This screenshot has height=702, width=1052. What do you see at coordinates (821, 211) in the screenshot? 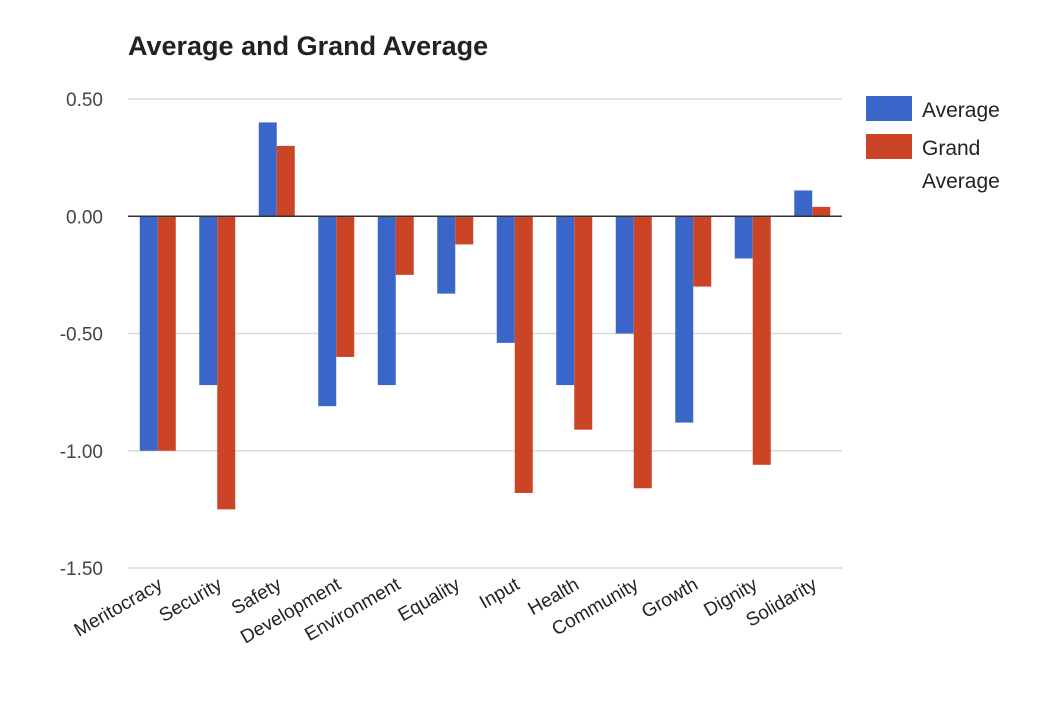
I see `bar-grand-average-solidarity` at bounding box center [821, 211].